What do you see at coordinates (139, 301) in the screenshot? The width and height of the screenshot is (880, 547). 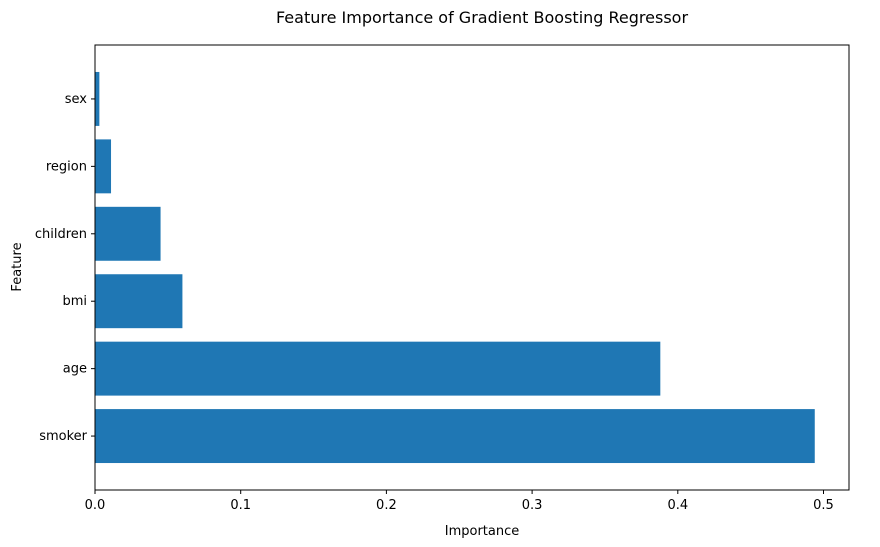 I see `bar-bmi` at bounding box center [139, 301].